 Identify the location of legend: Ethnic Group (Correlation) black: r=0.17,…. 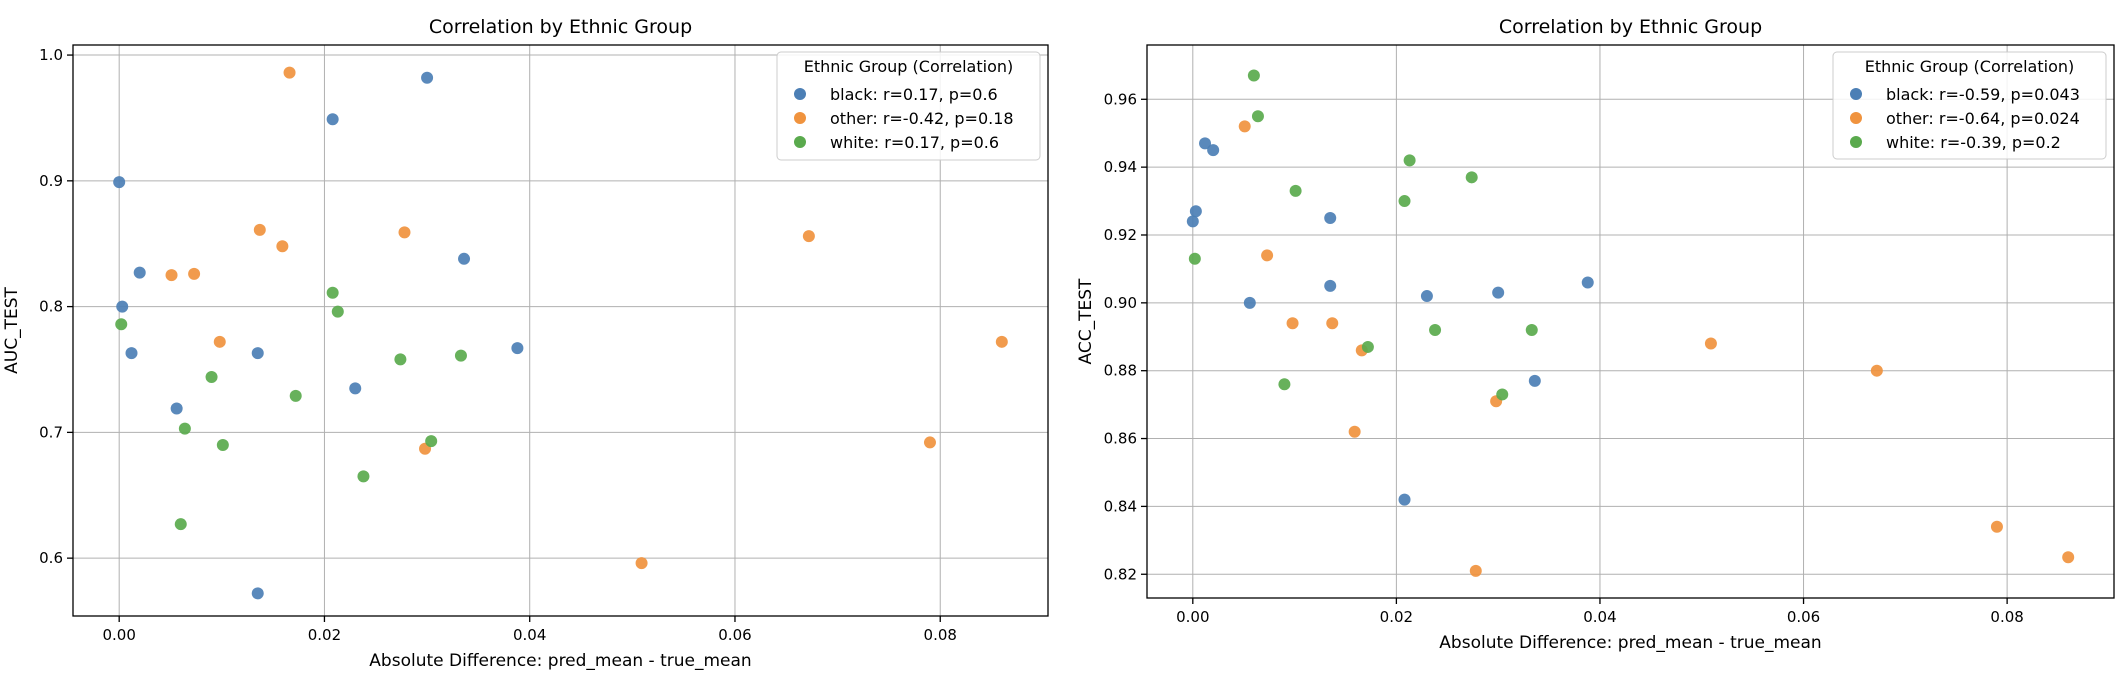
(908, 106).